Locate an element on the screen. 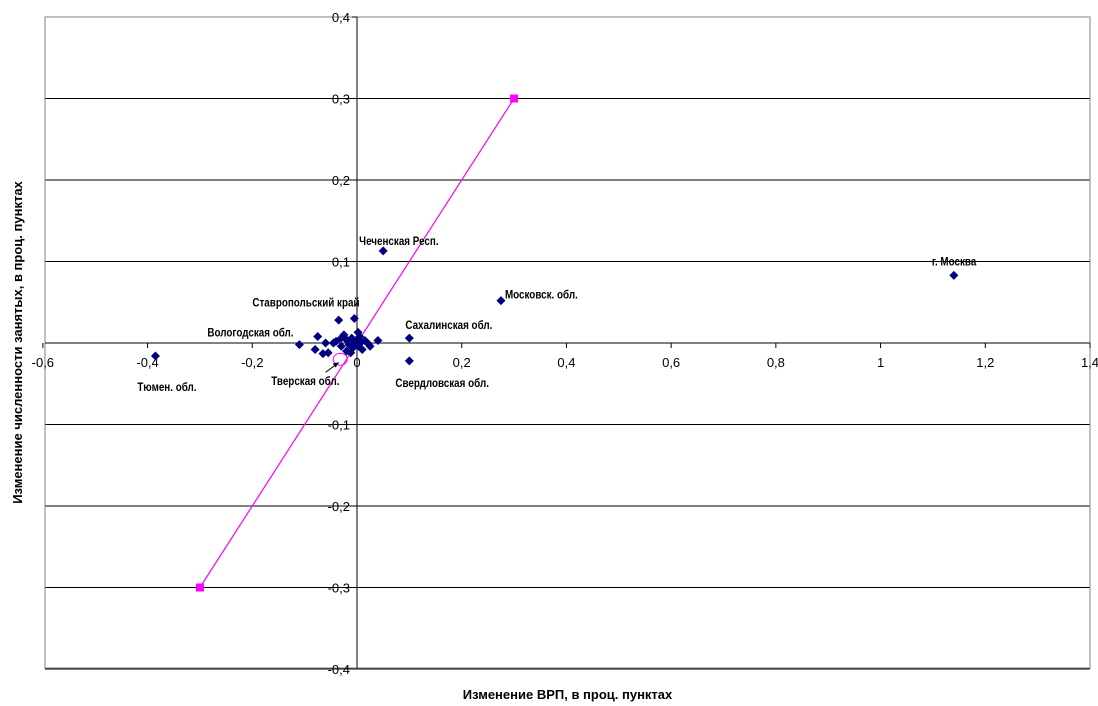 The image size is (1098, 706). y-tick-label: -0,3 is located at coordinates (339, 588).